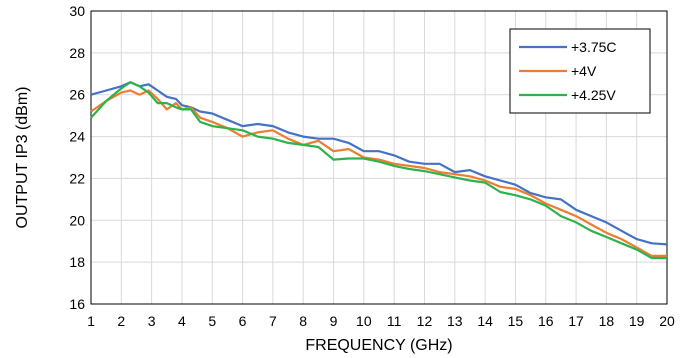 This screenshot has width=689, height=358. Describe the element at coordinates (667, 321) in the screenshot. I see `x-tick-label: 20` at that location.